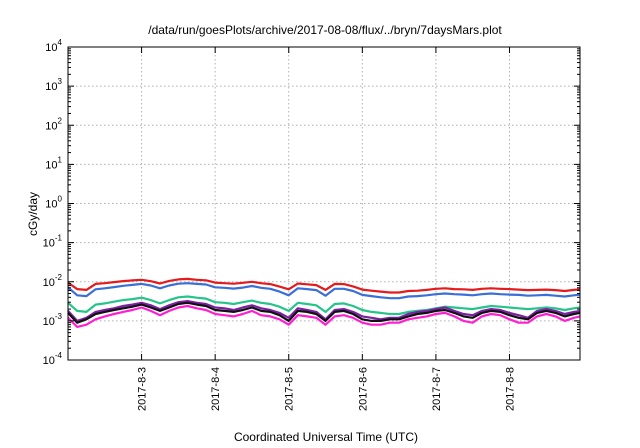 The height and width of the screenshot is (448, 640). What do you see at coordinates (60, 199) in the screenshot?
I see `y-tick-exponent: 0` at bounding box center [60, 199].